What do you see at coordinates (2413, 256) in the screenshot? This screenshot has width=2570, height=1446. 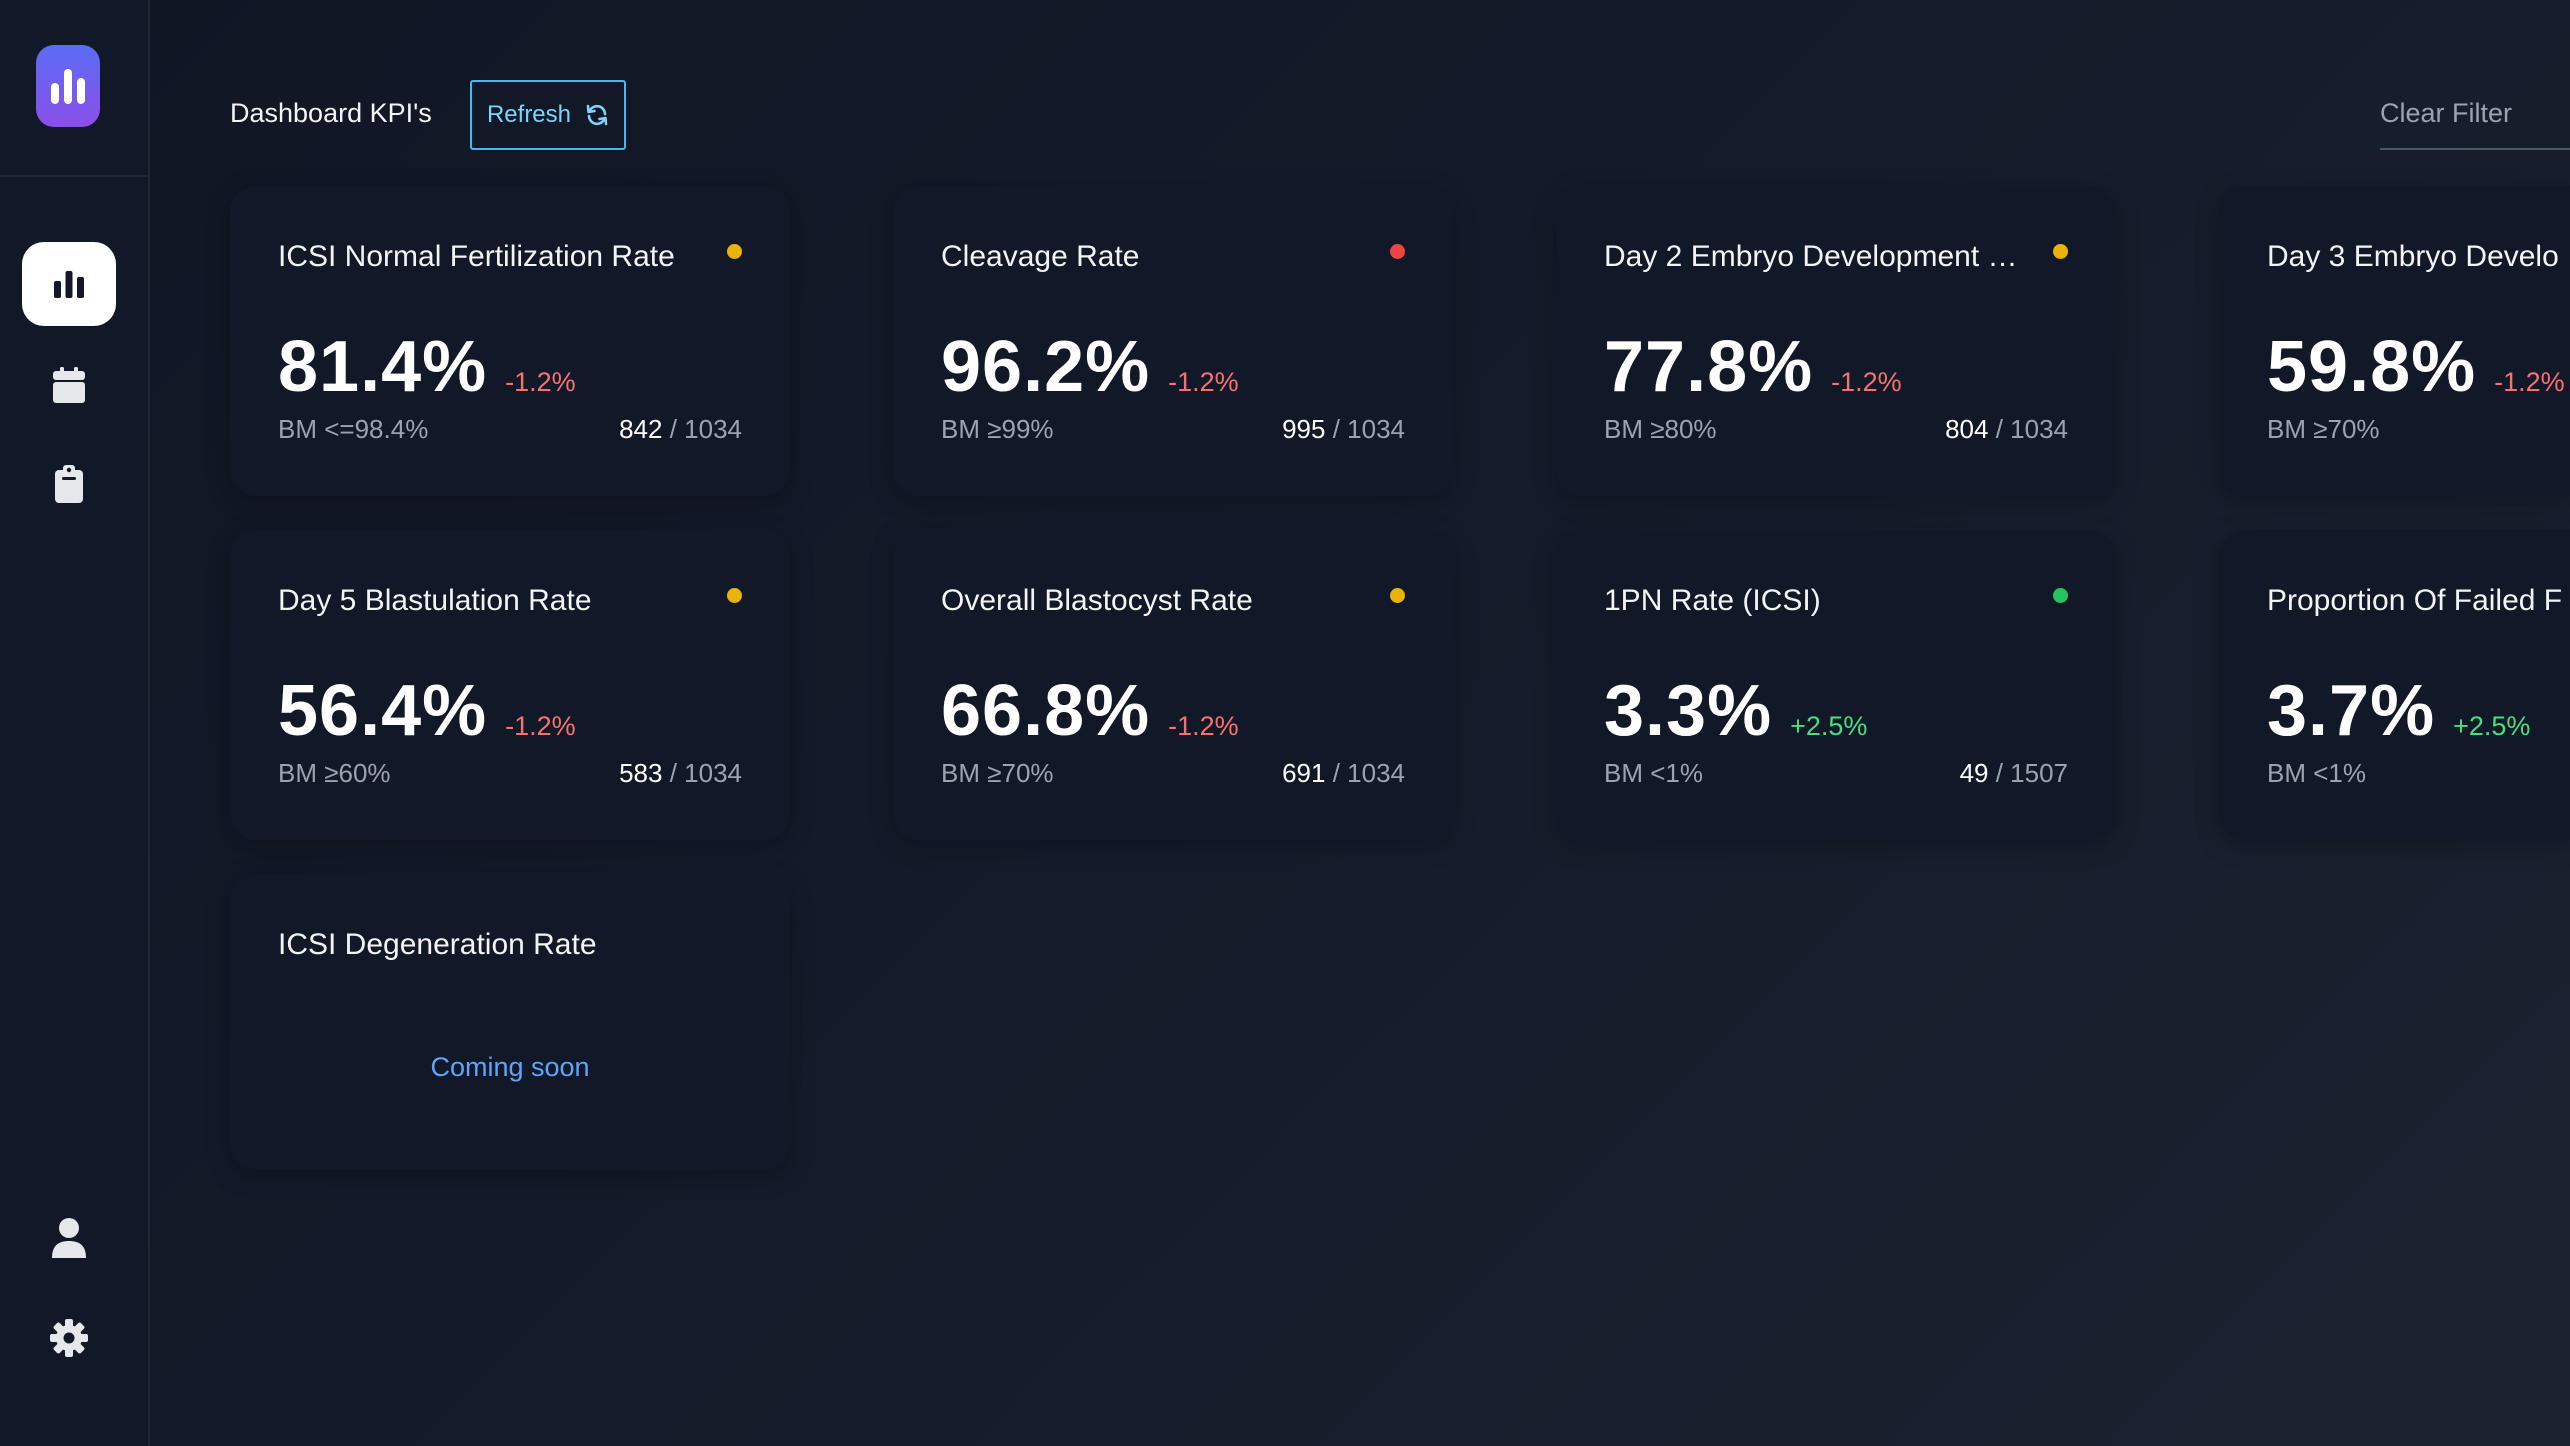 I see `kpi-title: Day 3 Embryo Develo` at bounding box center [2413, 256].